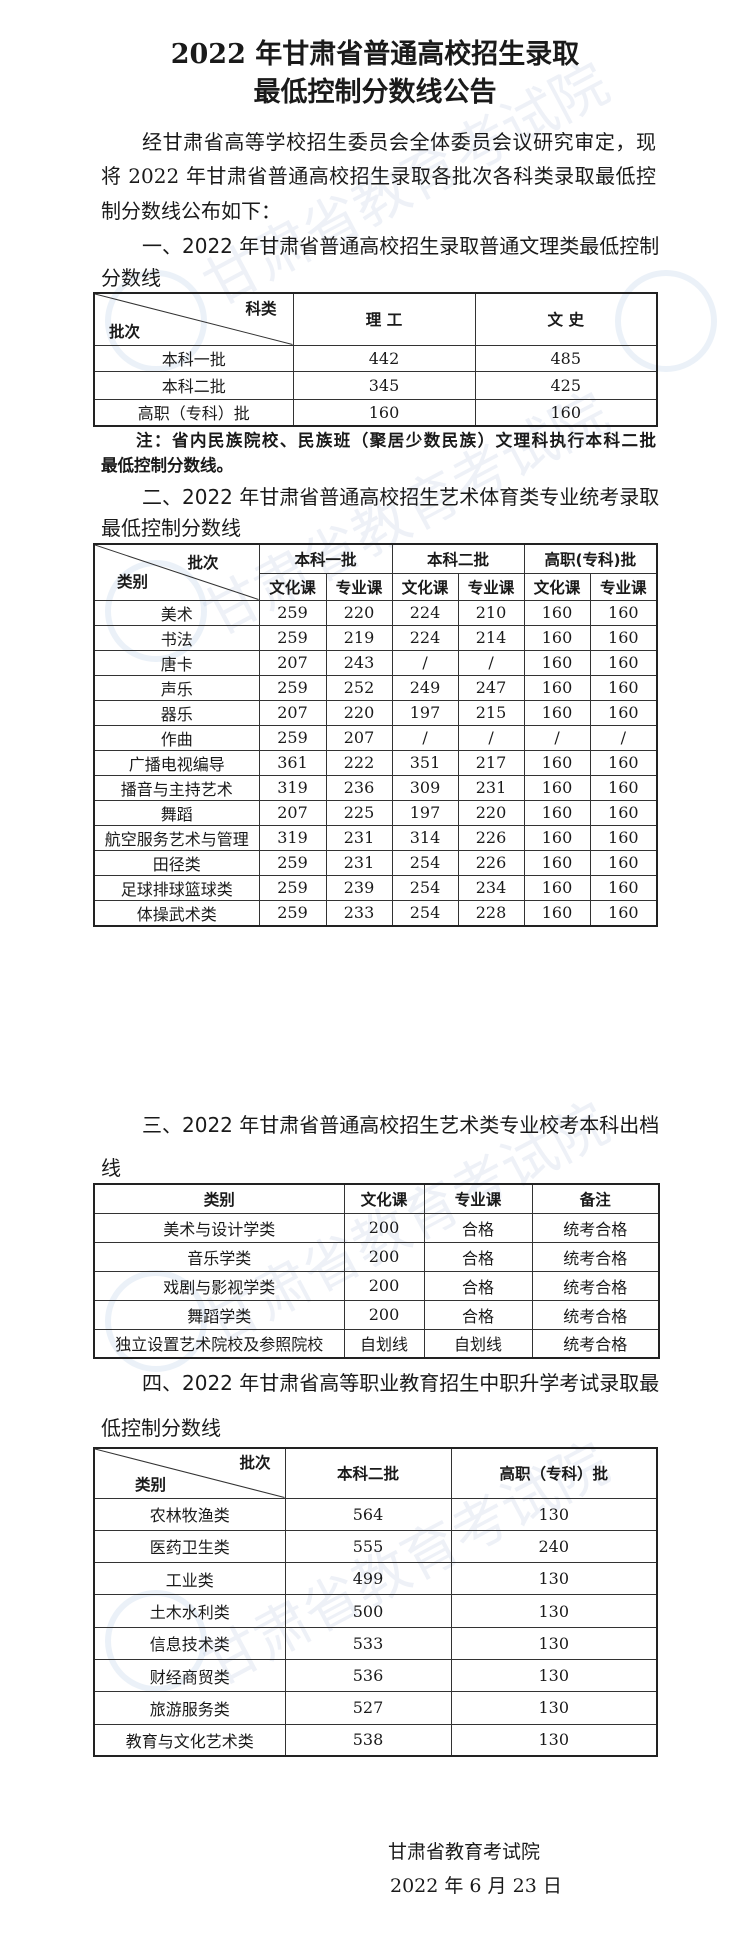 This screenshot has width=750, height=1941. Describe the element at coordinates (325, 558) in the screenshot. I see `group-header: 本科一批` at that location.